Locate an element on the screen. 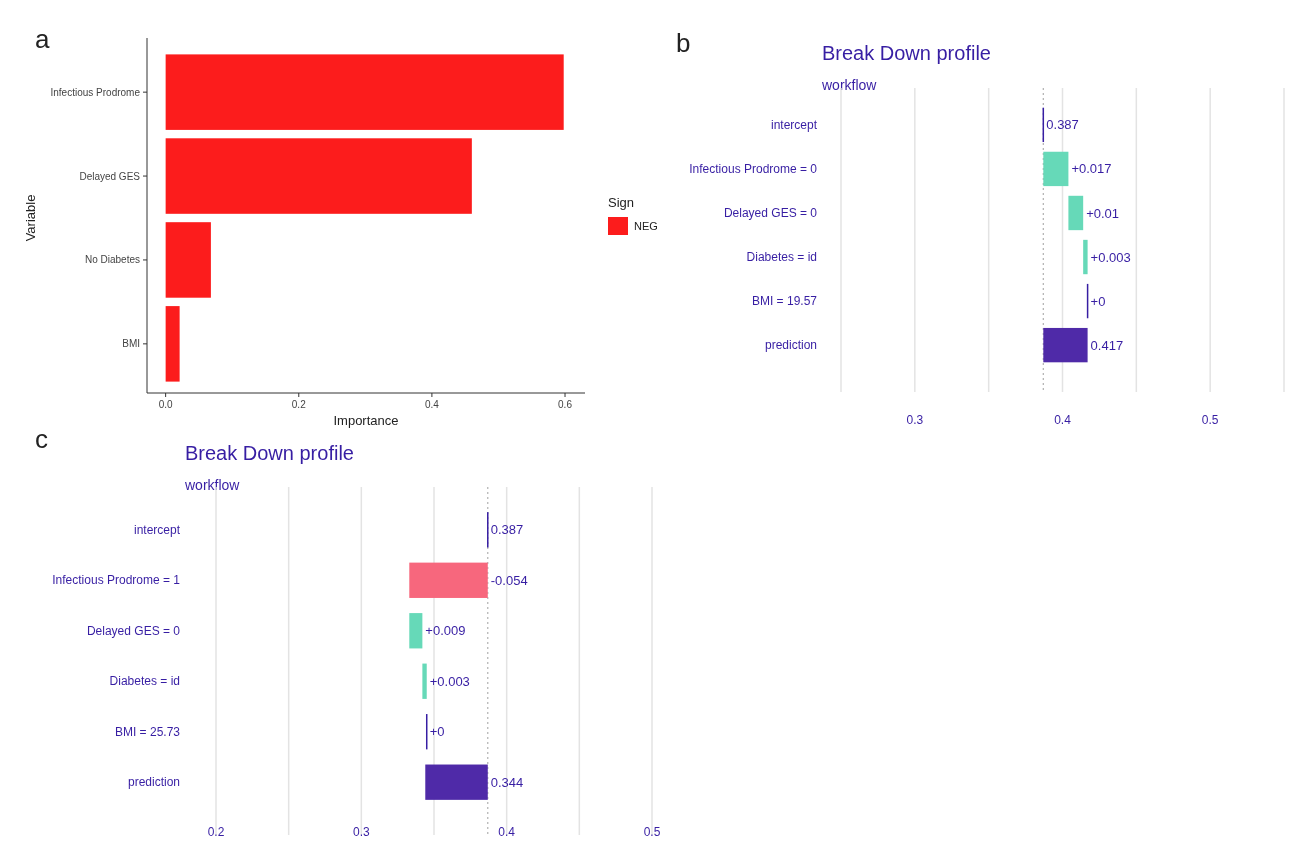  data-label: +0.01 is located at coordinates (1103, 213).